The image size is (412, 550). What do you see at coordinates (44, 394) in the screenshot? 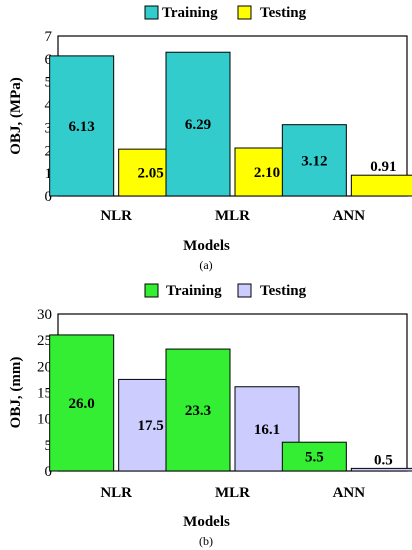
I see `y-tick-label: 15` at bounding box center [44, 394].